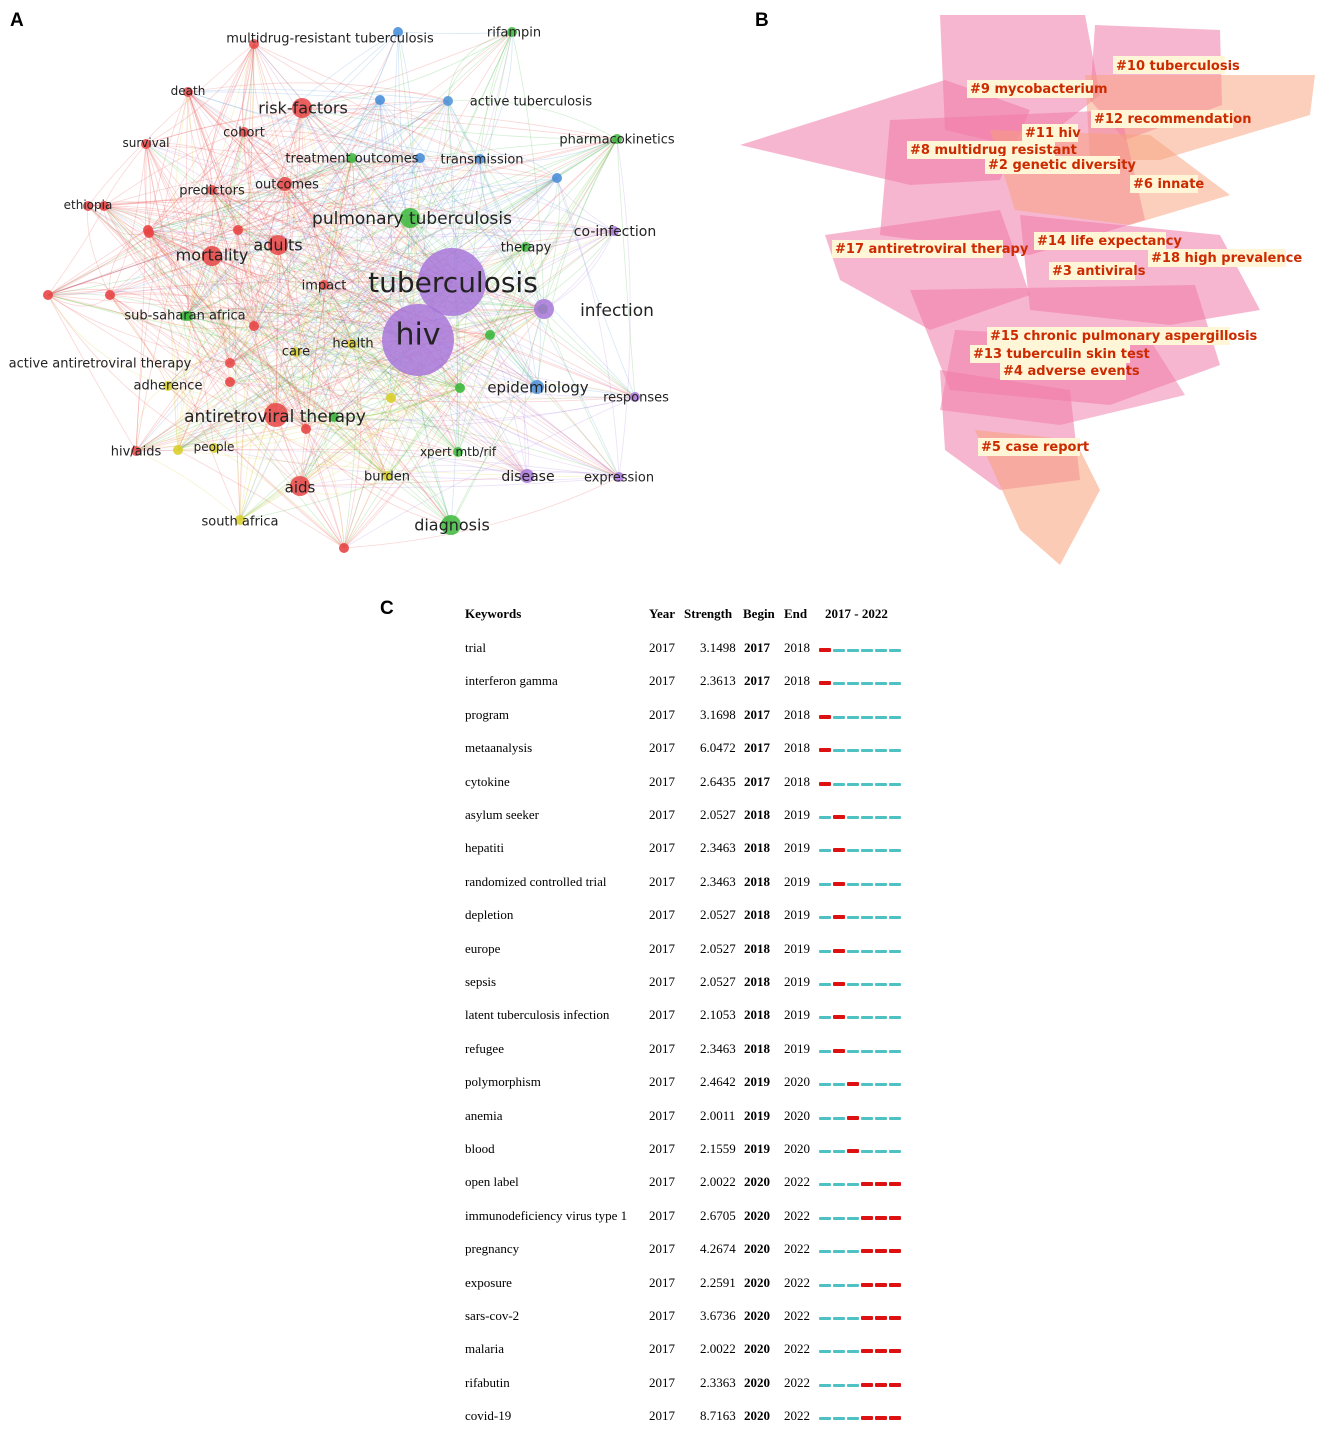 This screenshot has height=1441, width=1325. Describe the element at coordinates (797, 714) in the screenshot. I see `end-cell: 2018` at that location.